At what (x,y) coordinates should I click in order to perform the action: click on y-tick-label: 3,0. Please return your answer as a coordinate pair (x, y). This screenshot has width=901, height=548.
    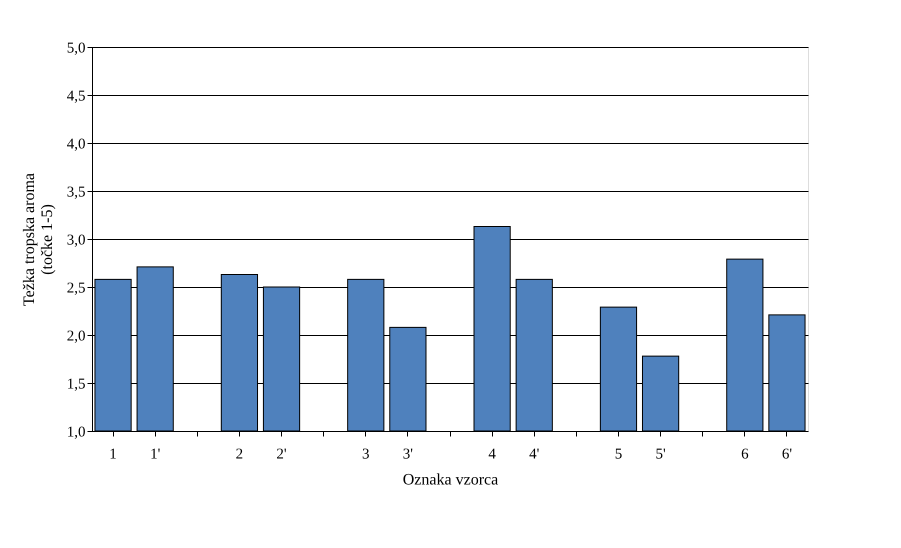
    Looking at the image, I should click on (76, 240).